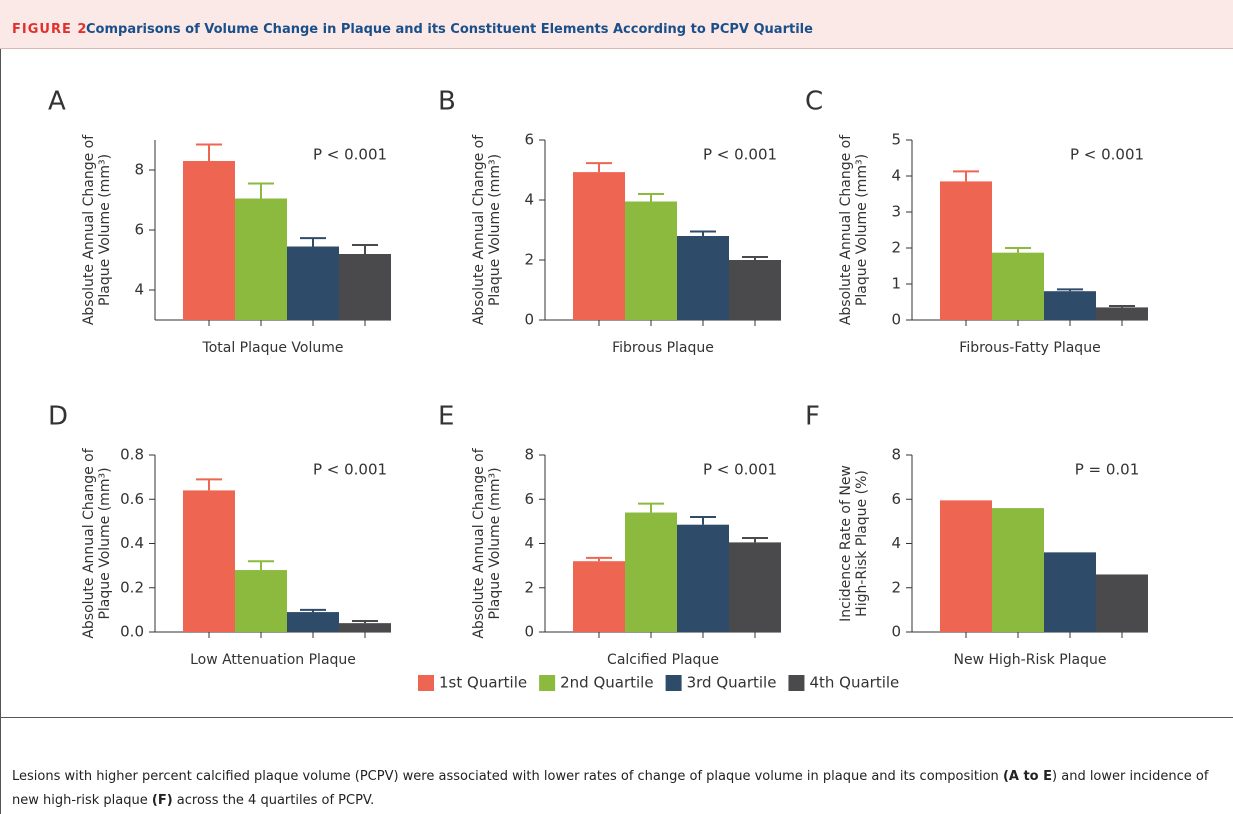  I want to click on x-axis-label: Total Plaque Volume, so click(273, 348).